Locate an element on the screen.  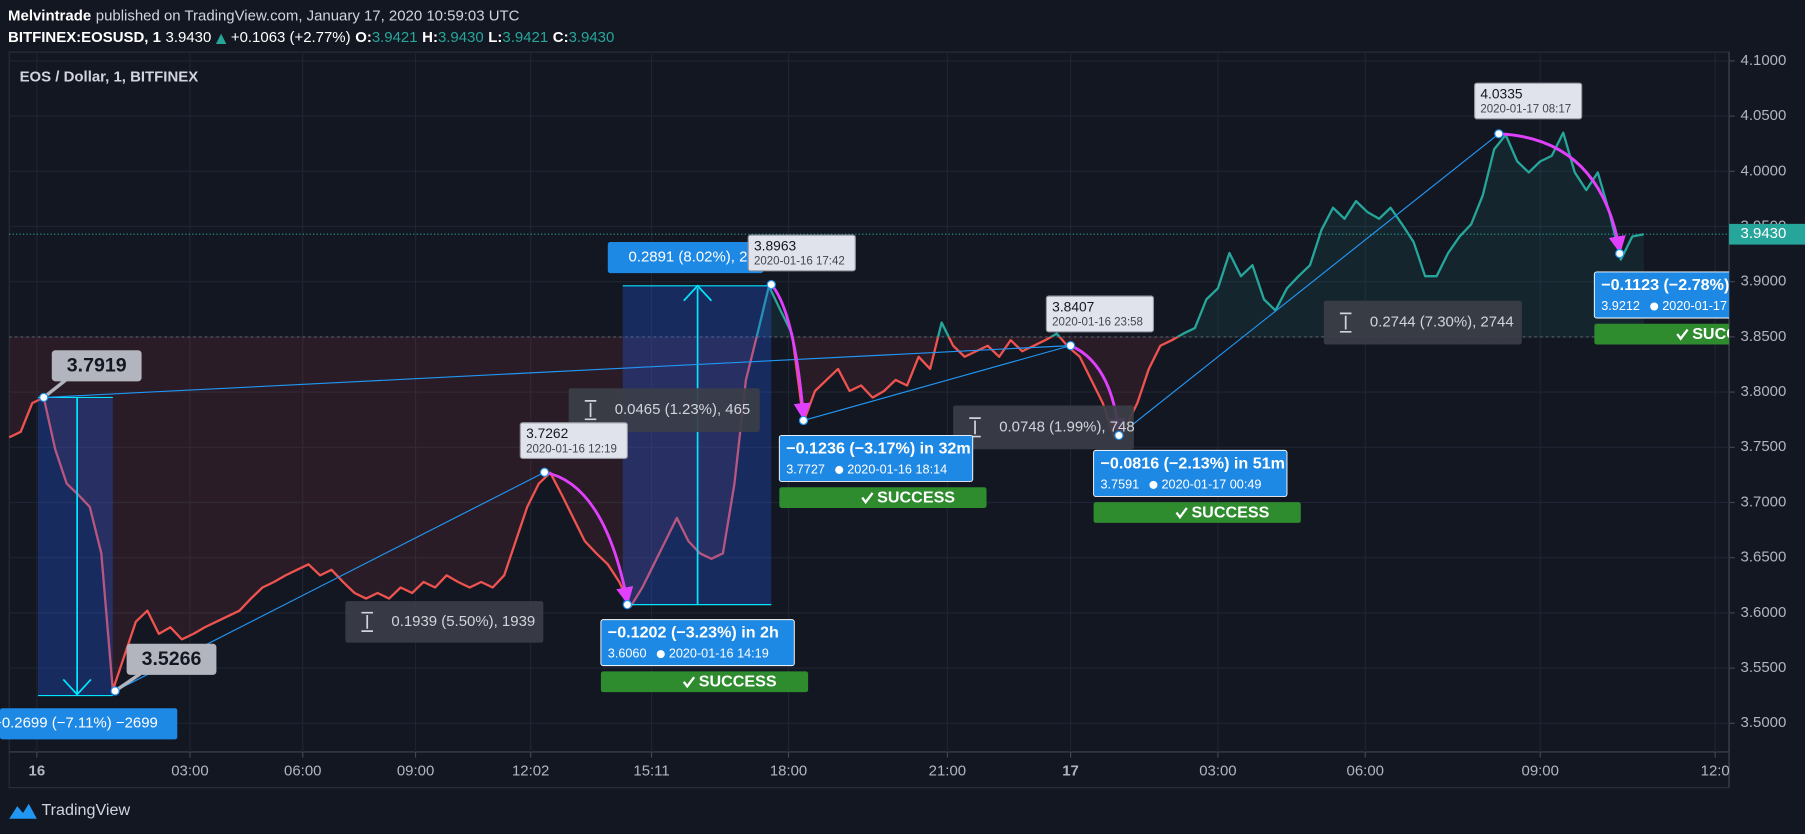
drop-date: 2020-01-17 00:49 is located at coordinates (1212, 484).